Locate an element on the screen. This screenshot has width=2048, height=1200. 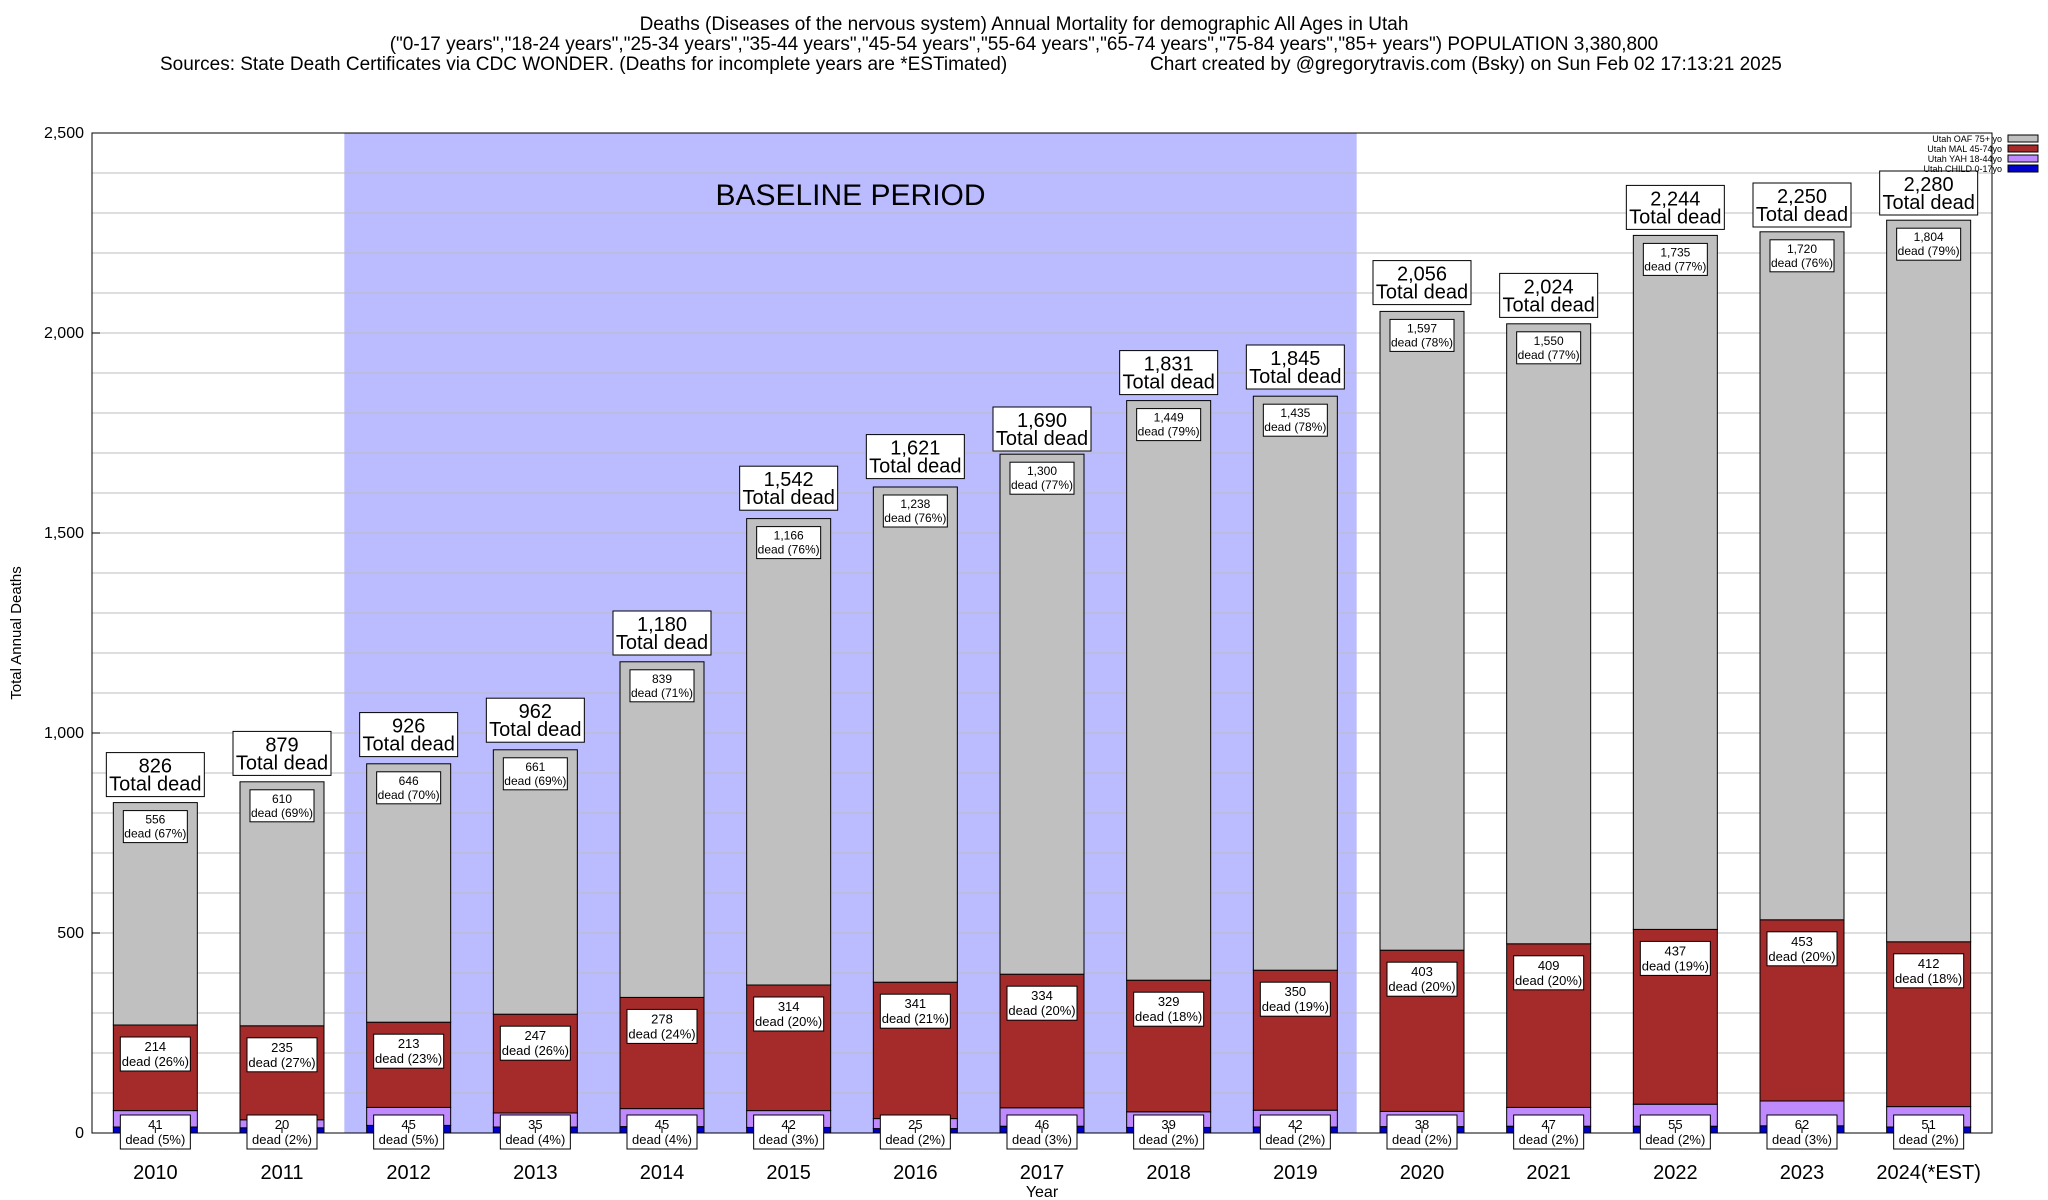
oaf-data-label: 1,300 is located at coordinates (1042, 471).